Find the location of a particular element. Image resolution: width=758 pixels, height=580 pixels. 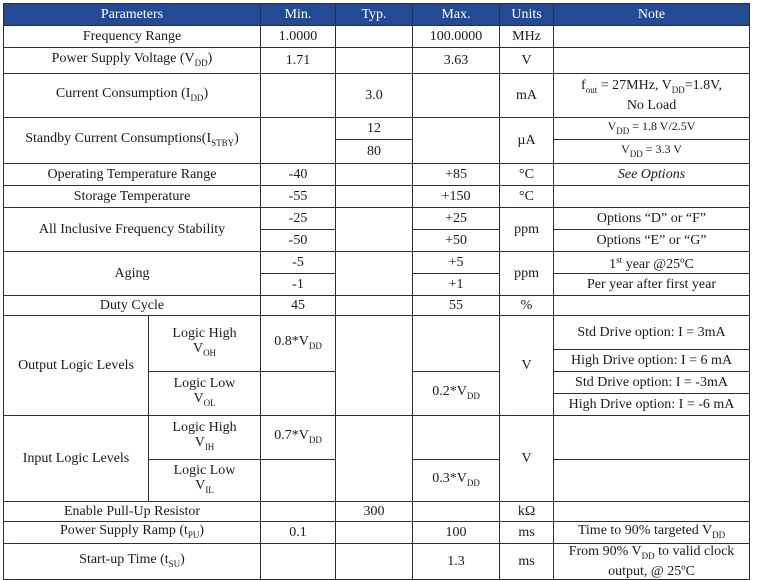

max-cell: +5 is located at coordinates (456, 262).